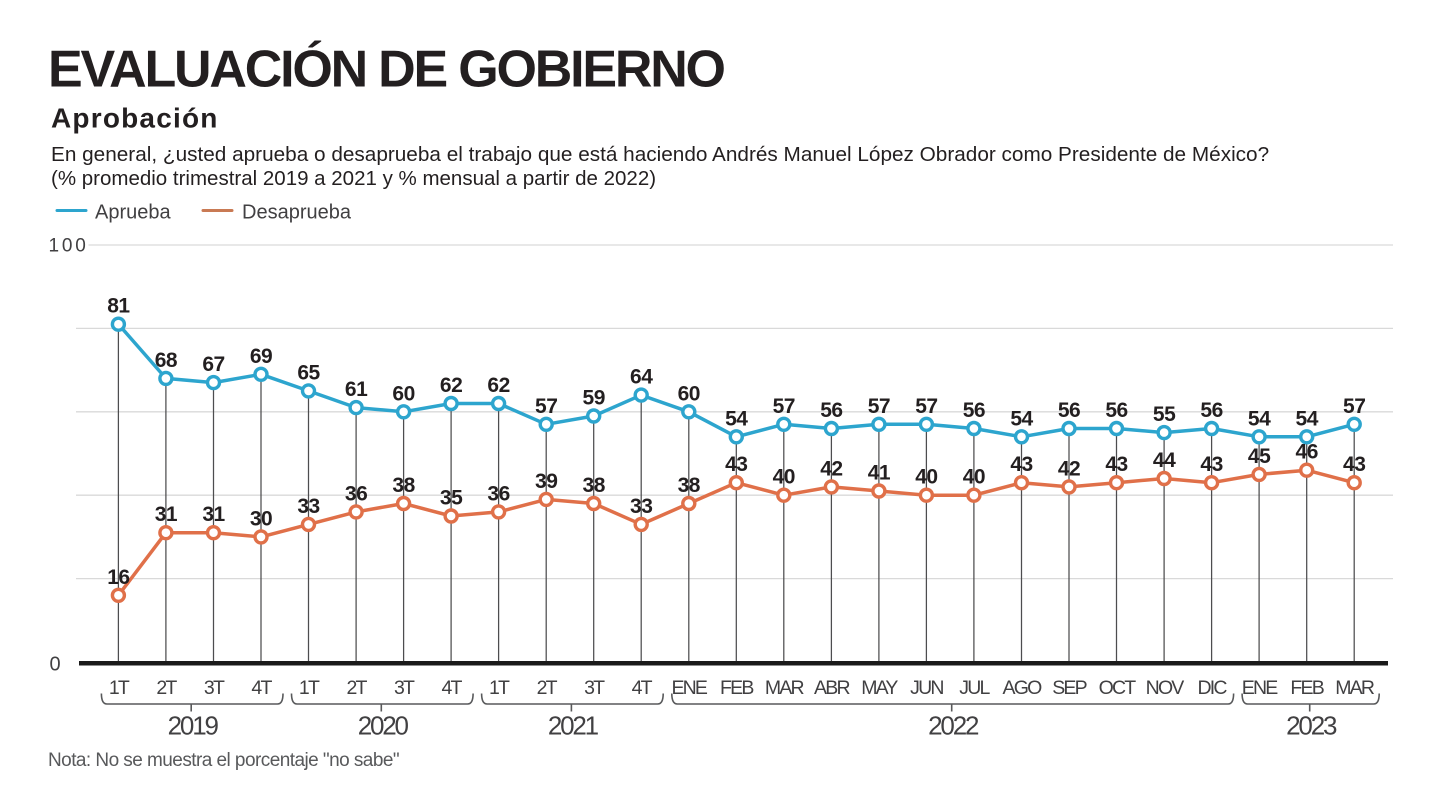  I want to click on svg-text: DIC, so click(1213, 688).